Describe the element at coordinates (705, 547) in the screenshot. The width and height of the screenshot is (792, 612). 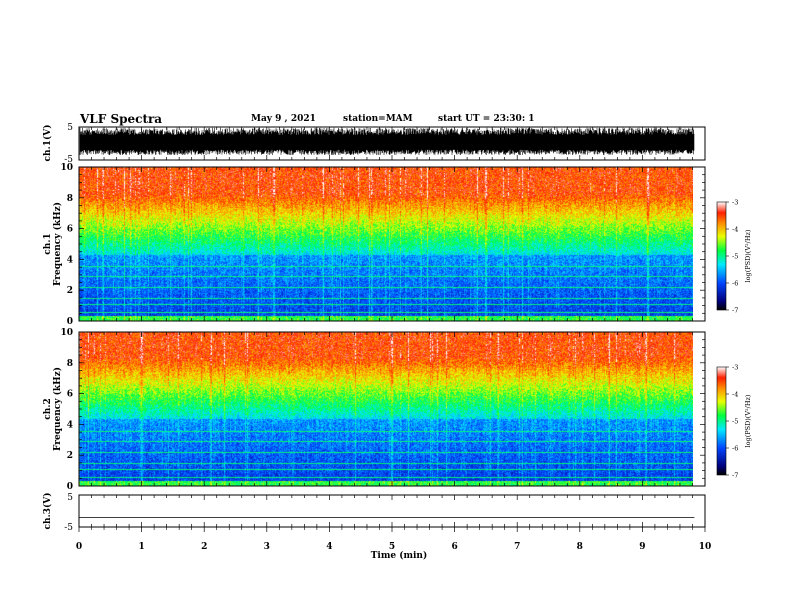
I see `x-tick-label: 10` at that location.